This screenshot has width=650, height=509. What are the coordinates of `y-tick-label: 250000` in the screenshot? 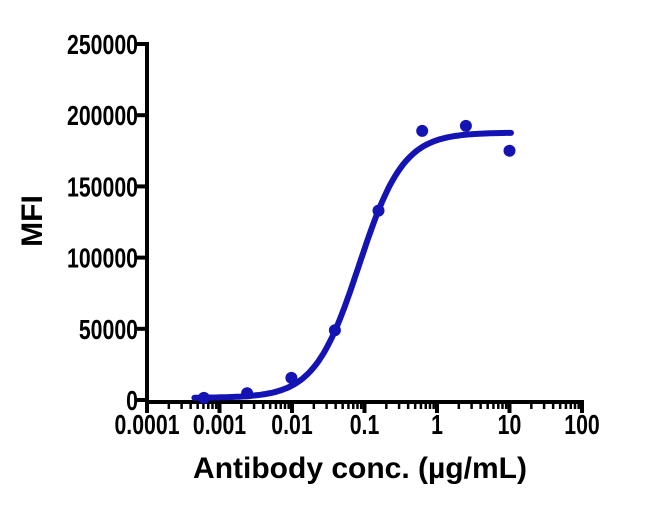 It's located at (102, 45).